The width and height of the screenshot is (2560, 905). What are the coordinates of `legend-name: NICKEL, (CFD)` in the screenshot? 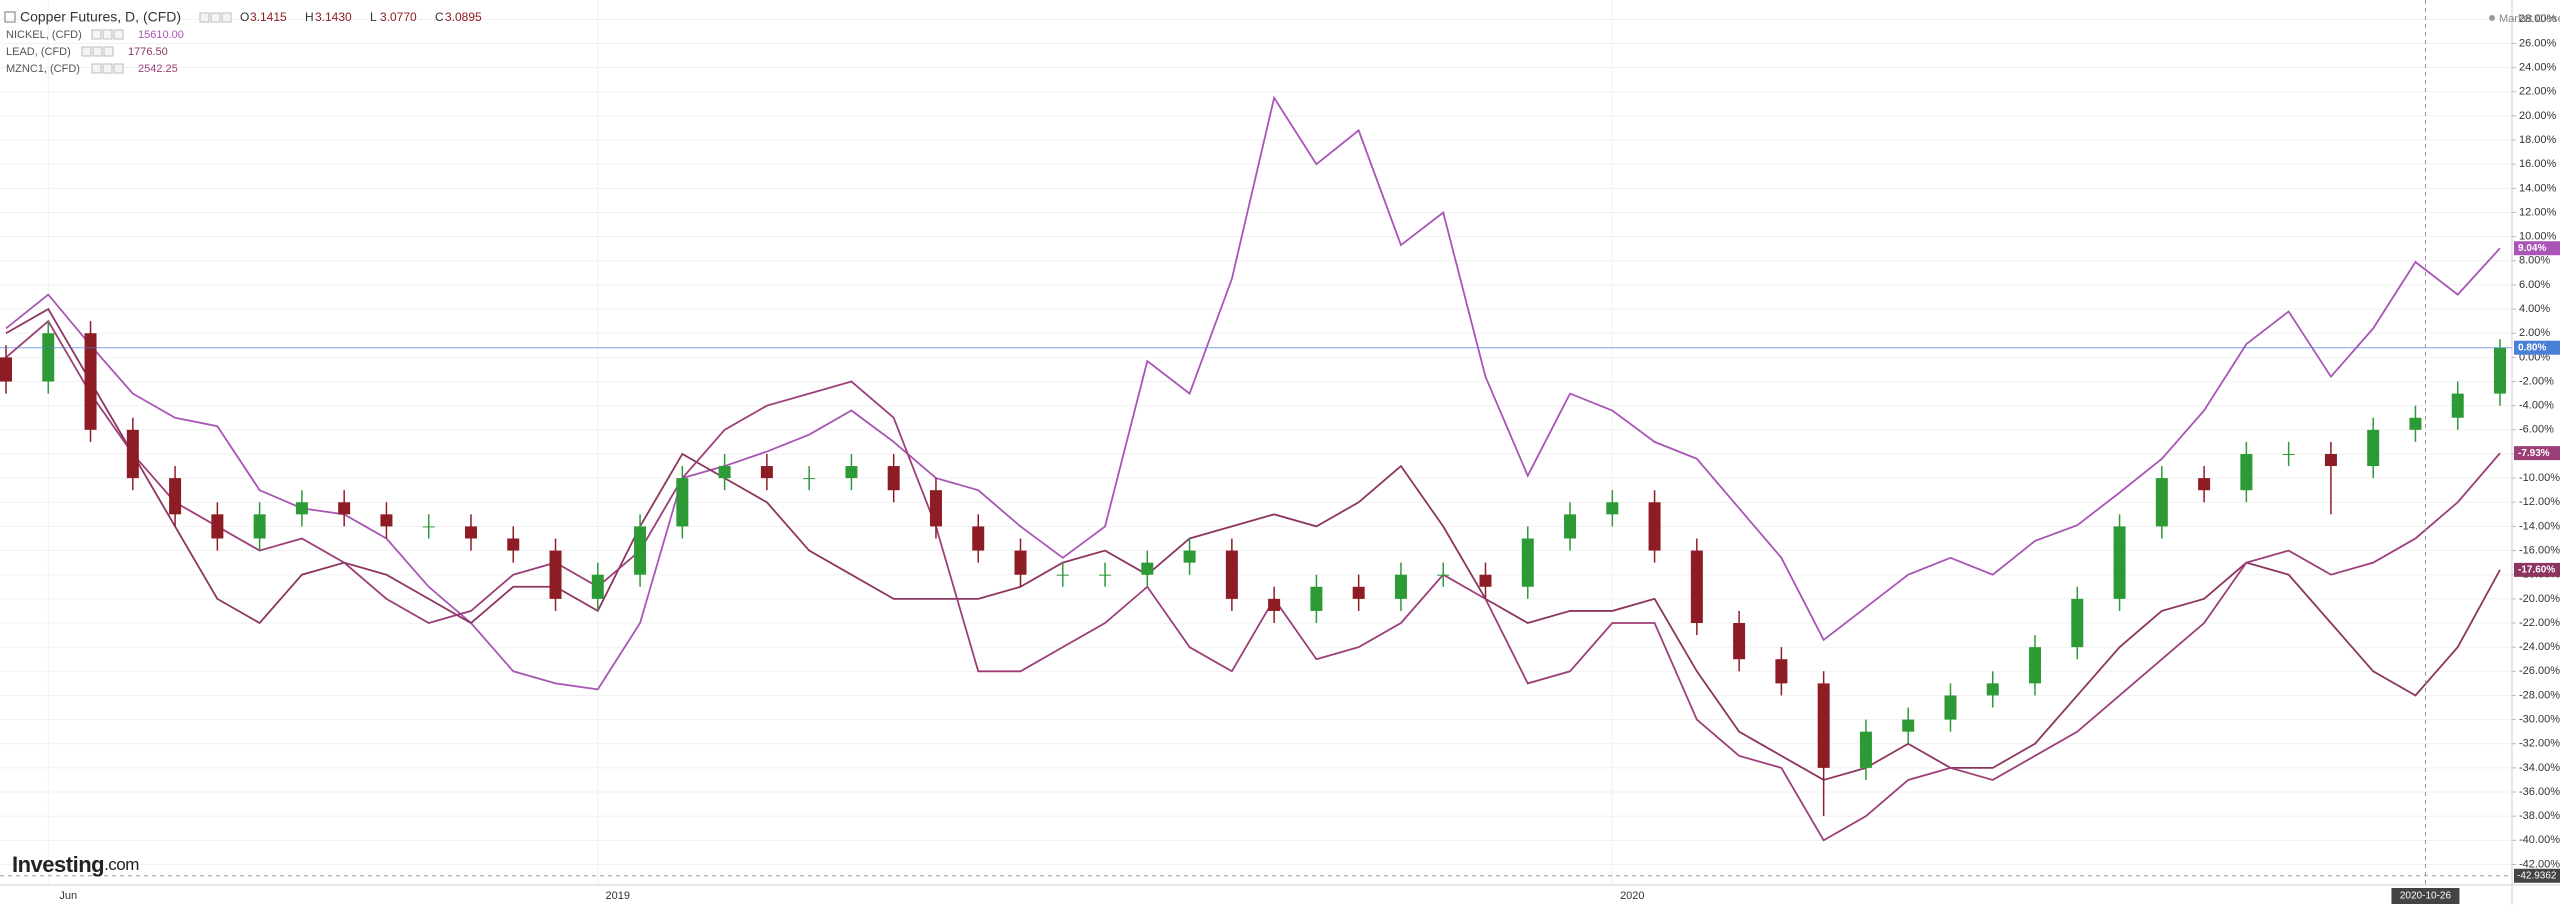 It's located at (44, 35).